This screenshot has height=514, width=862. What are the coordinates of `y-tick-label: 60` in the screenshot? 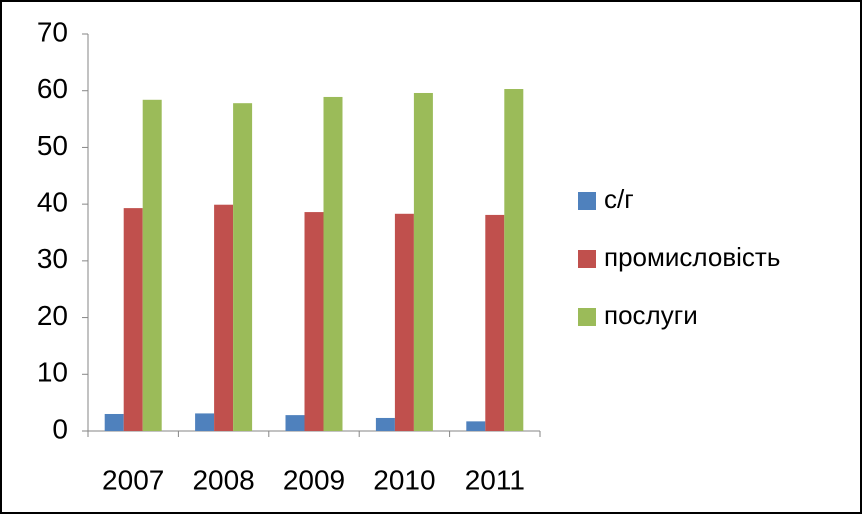 It's located at (52, 88).